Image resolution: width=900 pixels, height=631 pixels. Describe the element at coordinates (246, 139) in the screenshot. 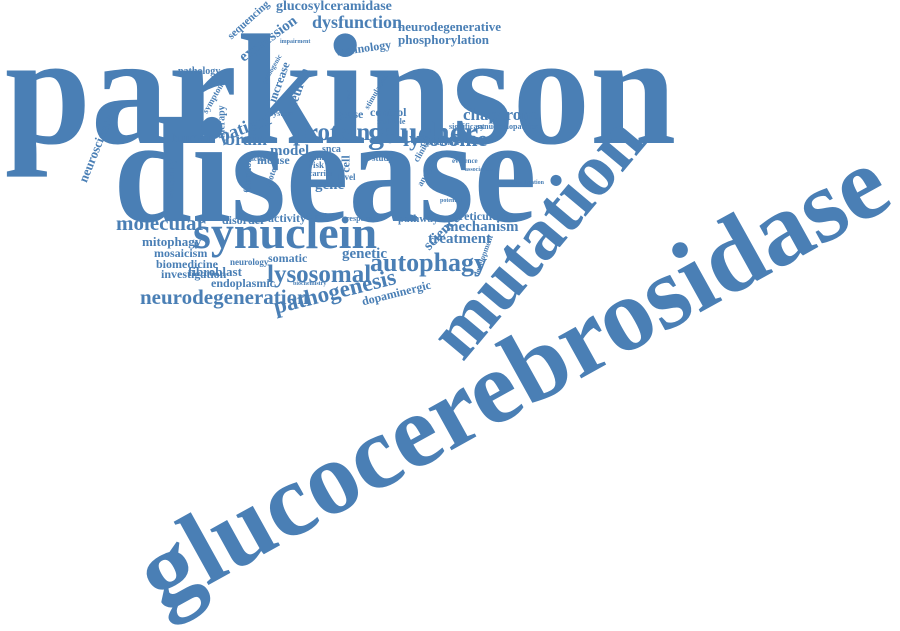

I see `word-brain: brain` at that location.